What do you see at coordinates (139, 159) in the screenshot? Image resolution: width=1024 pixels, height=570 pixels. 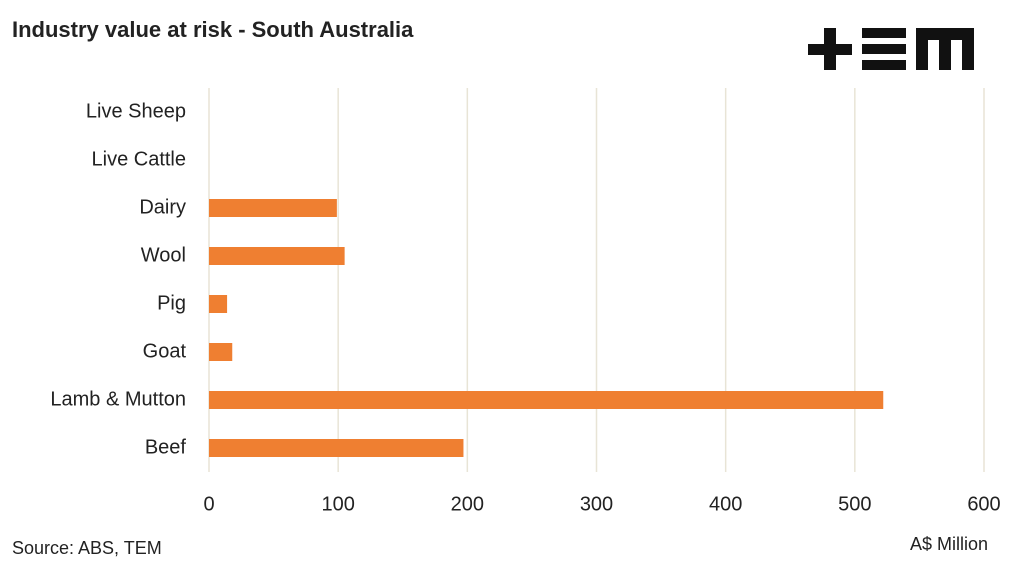 I see `y-tick-label: Live Cattle` at bounding box center [139, 159].